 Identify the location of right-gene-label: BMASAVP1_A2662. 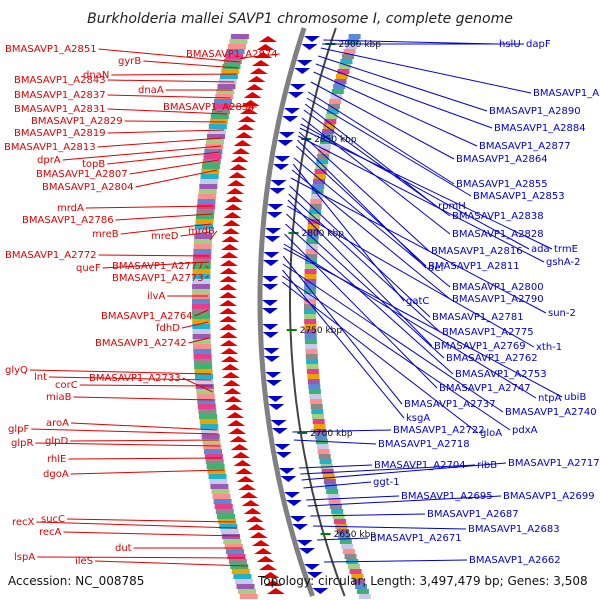
(515, 560).